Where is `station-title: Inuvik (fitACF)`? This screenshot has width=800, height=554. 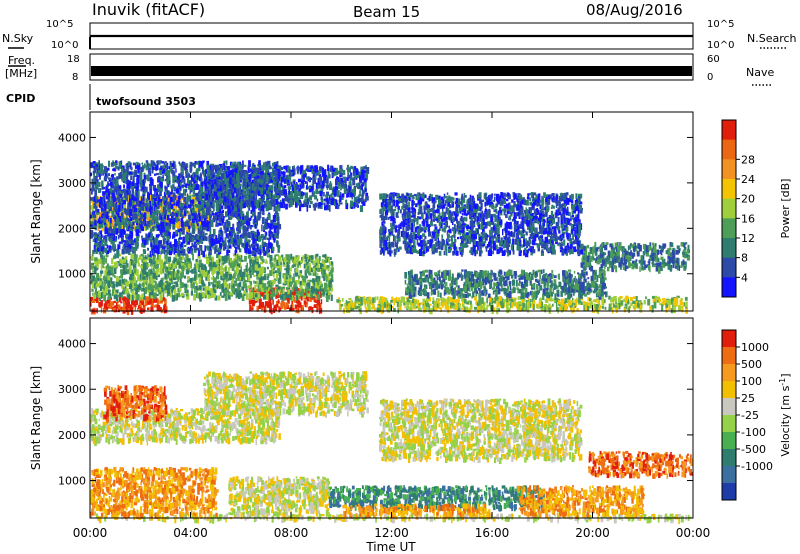 station-title: Inuvik (fitACF) is located at coordinates (148, 9).